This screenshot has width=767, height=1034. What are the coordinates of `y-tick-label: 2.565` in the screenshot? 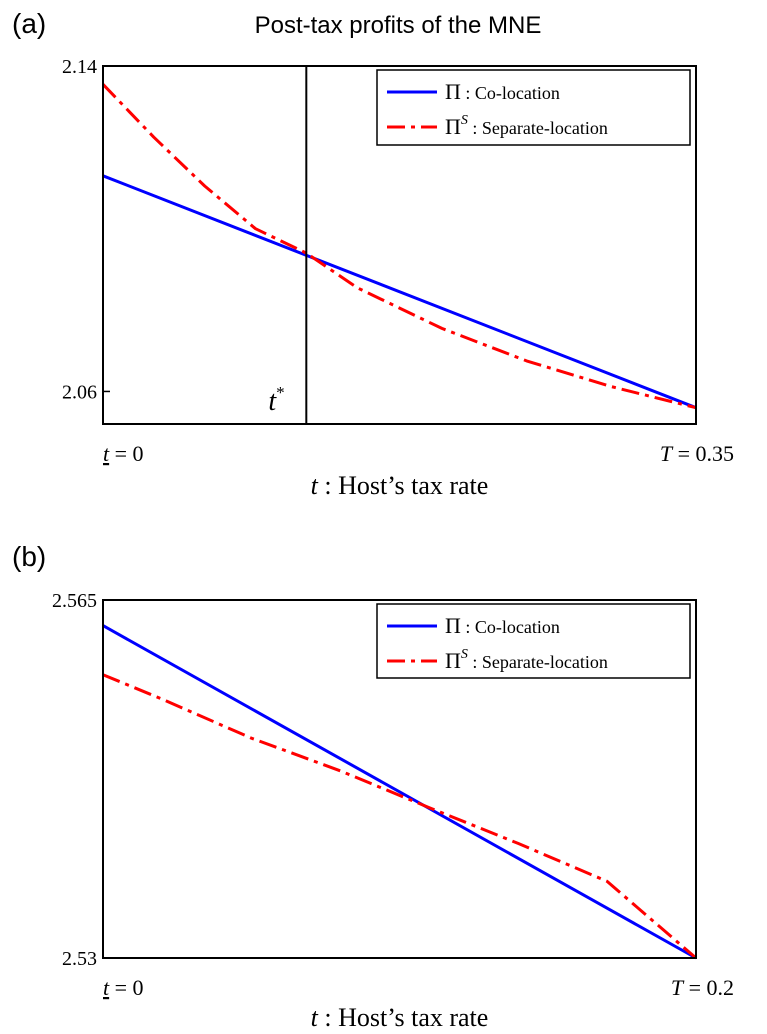 It's located at (74, 601).